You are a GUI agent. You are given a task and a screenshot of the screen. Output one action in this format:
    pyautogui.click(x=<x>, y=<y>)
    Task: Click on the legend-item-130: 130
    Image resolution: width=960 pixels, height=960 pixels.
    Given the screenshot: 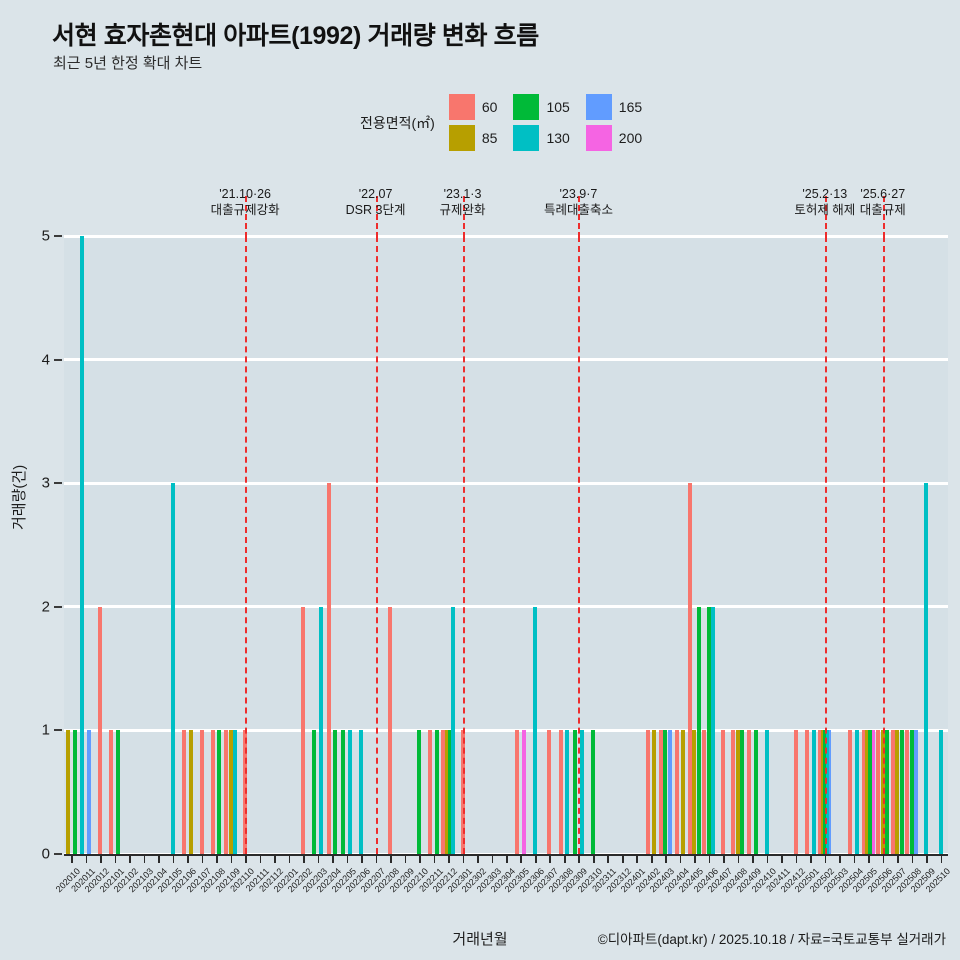 What is the action you would take?
    pyautogui.click(x=541, y=138)
    